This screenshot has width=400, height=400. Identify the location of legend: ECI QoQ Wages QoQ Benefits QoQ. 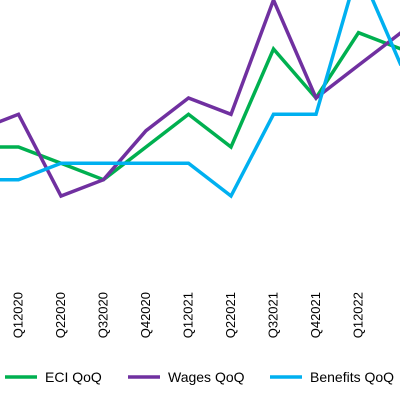
(199, 377).